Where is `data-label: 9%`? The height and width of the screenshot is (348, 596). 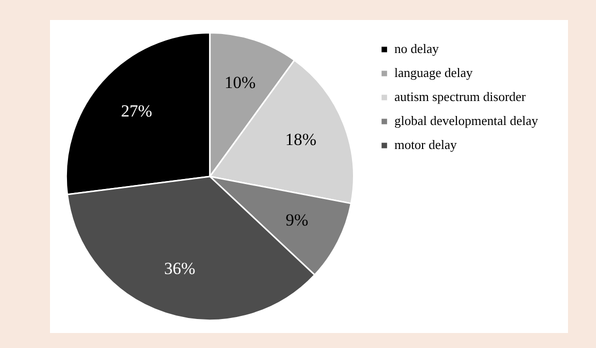 data-label: 9% is located at coordinates (297, 220).